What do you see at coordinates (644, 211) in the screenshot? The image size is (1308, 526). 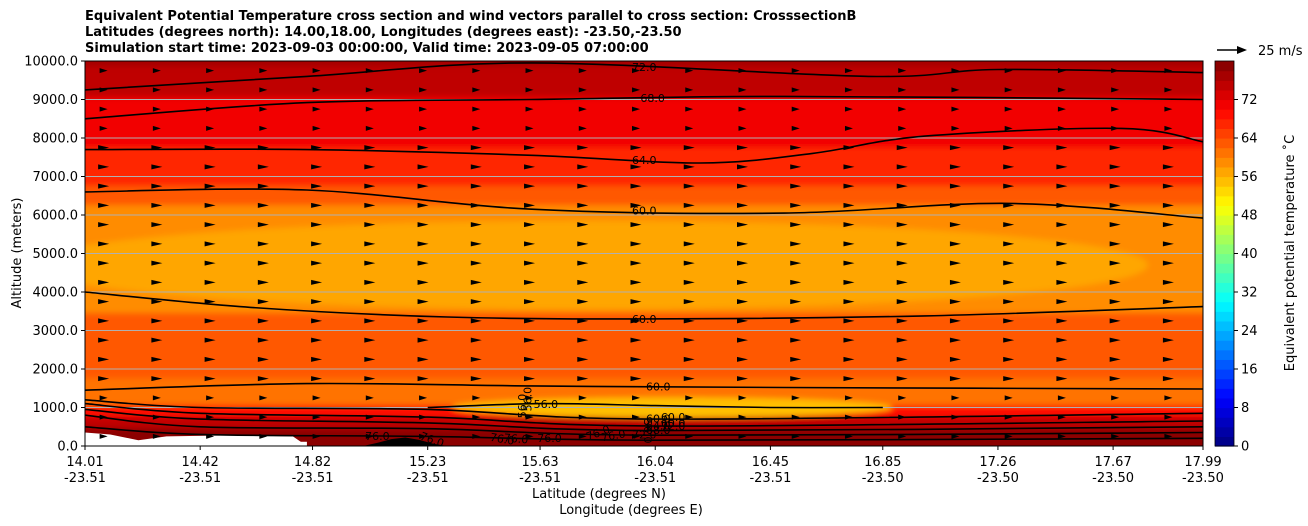 I see `contour-label-2: 60.0` at bounding box center [644, 211].